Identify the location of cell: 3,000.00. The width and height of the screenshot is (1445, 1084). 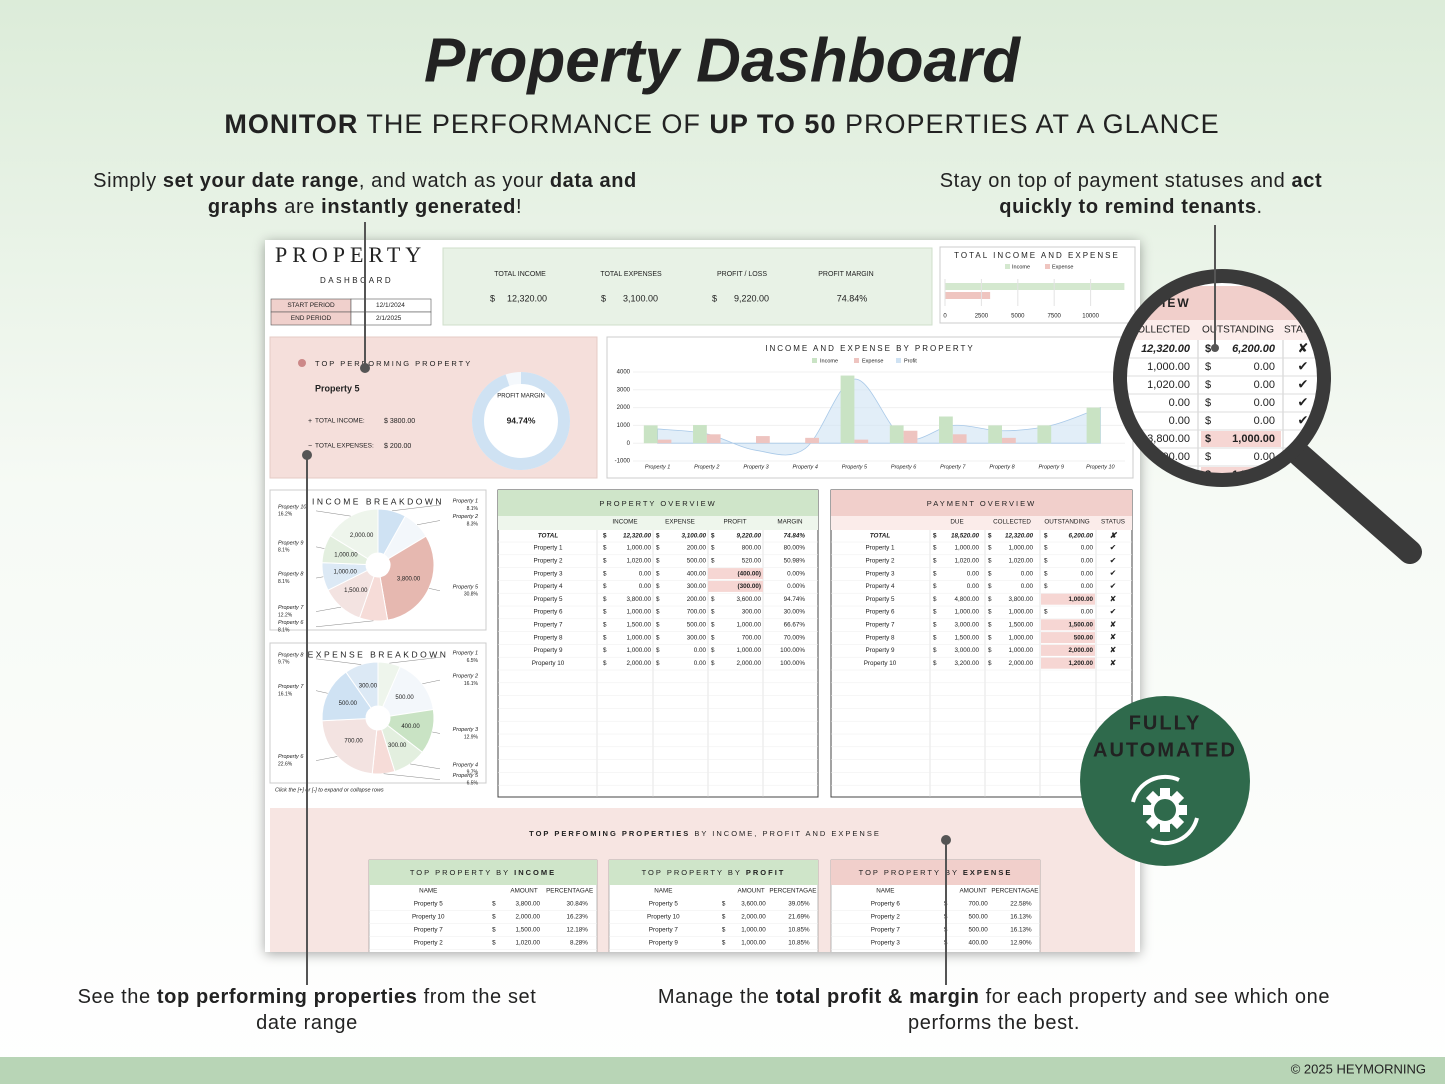
(966, 650).